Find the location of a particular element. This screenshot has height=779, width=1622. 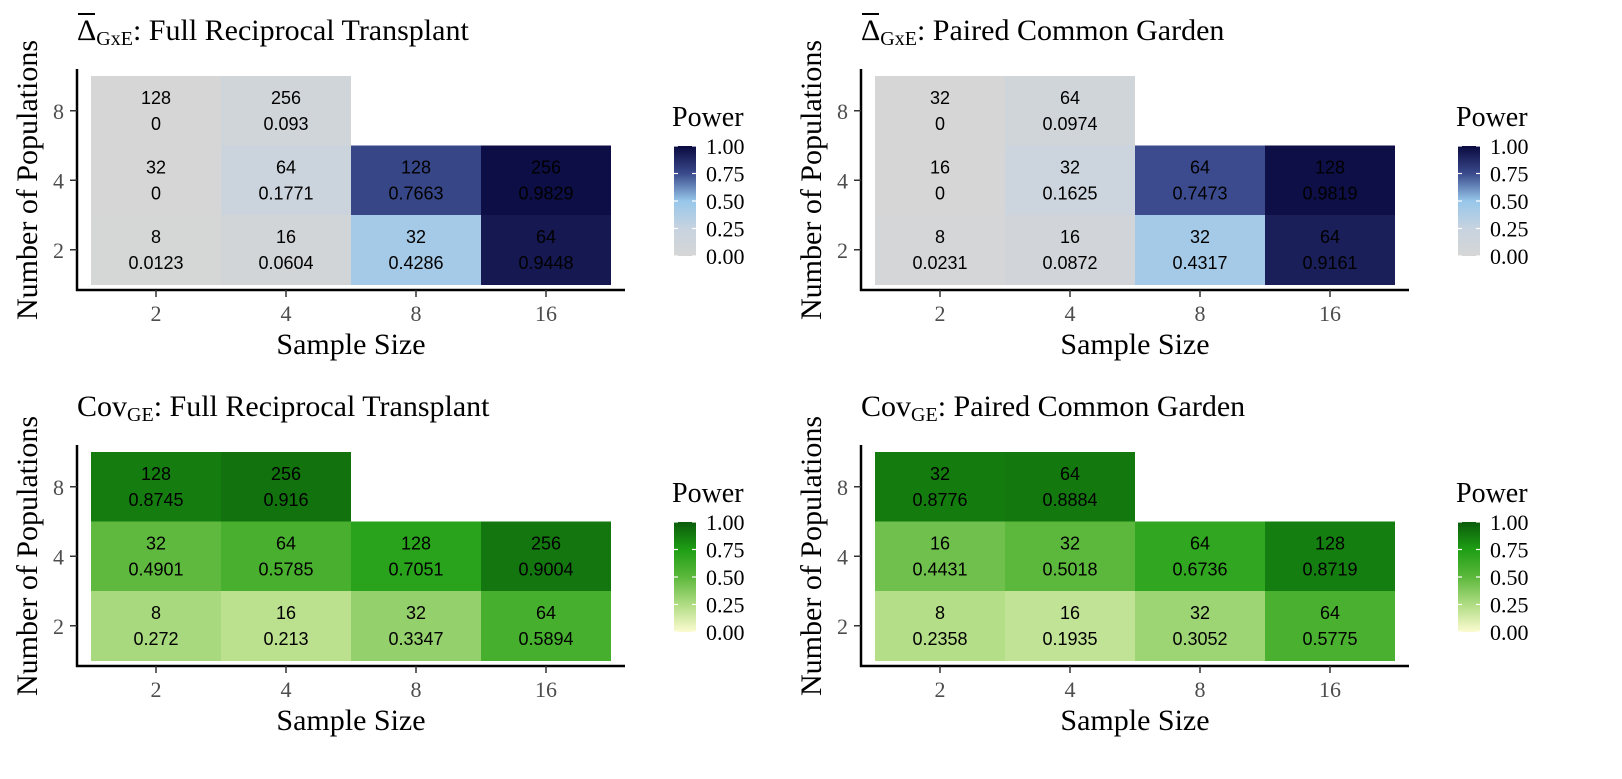

chart-title: ΔGxE: Paired Common Garden is located at coordinates (1042, 32).